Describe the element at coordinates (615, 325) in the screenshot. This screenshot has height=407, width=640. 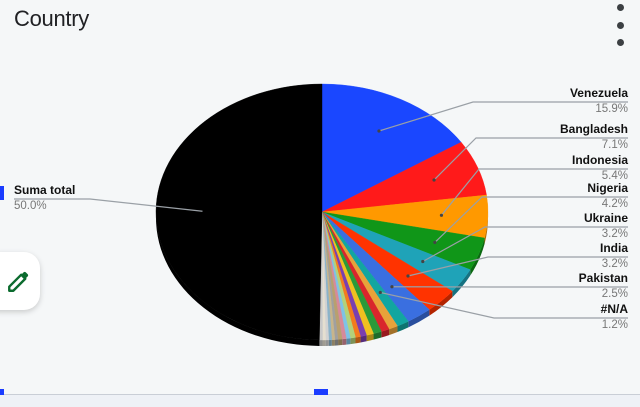
I see `slice-percent: 1.2%` at that location.